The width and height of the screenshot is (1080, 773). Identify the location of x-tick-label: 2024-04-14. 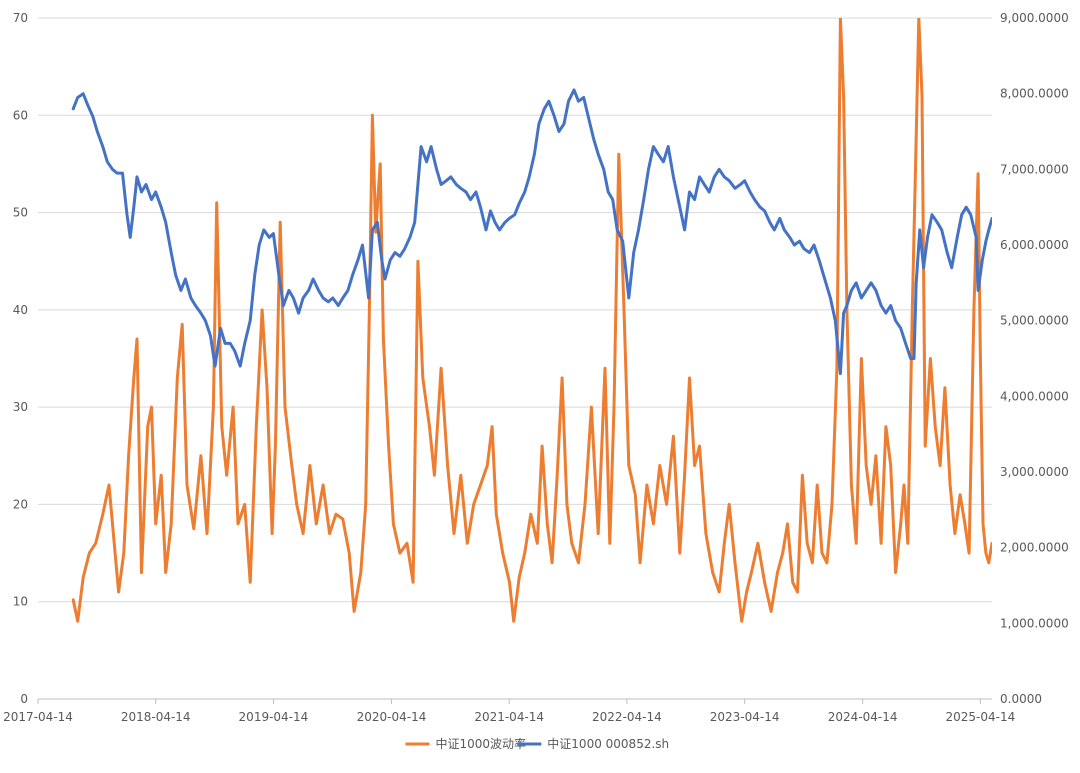
(863, 717).